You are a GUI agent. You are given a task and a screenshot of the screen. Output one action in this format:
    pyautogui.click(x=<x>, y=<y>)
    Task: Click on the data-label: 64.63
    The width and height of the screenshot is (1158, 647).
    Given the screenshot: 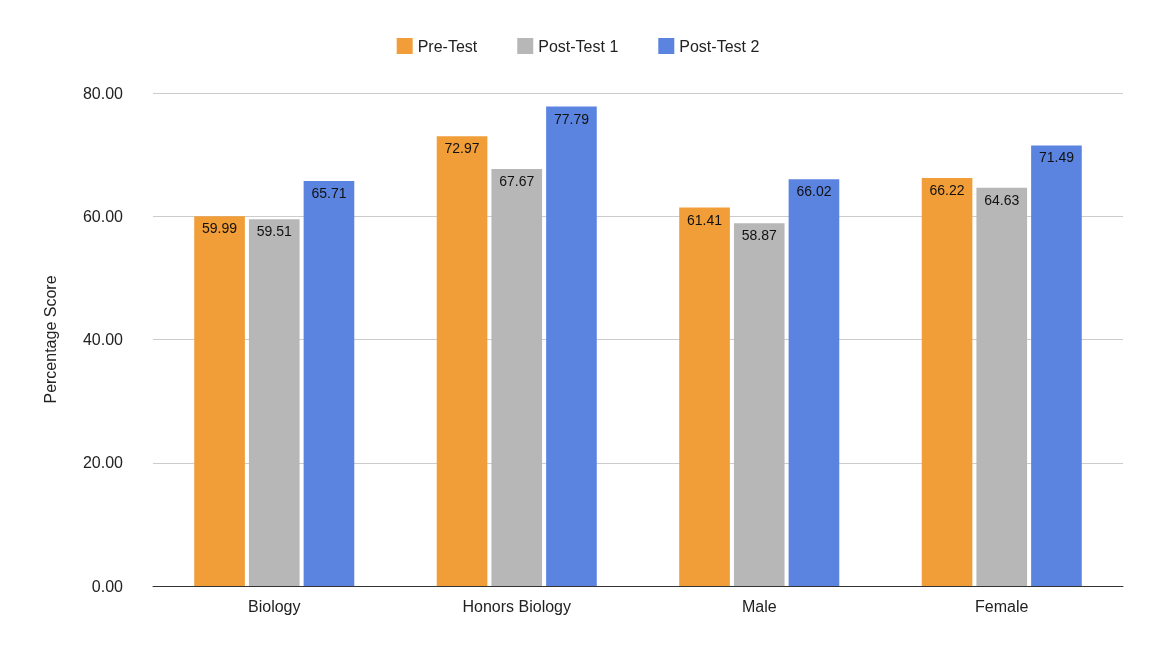 What is the action you would take?
    pyautogui.click(x=1002, y=199)
    